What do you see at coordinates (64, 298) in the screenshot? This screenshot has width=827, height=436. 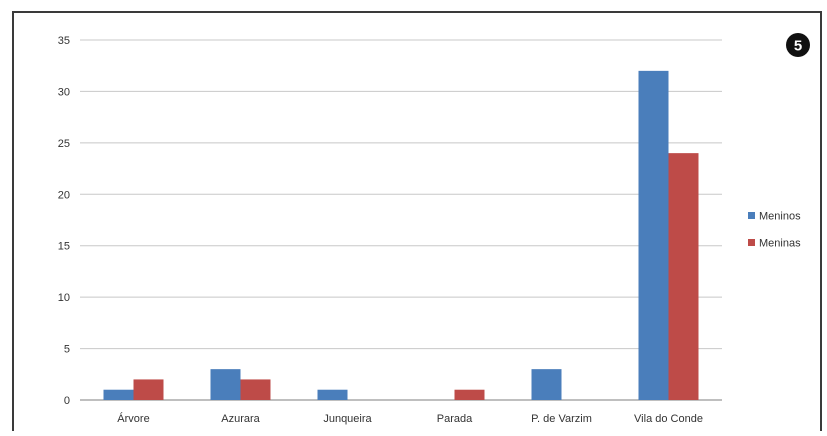 I see `y-tick-label: 10` at bounding box center [64, 298].